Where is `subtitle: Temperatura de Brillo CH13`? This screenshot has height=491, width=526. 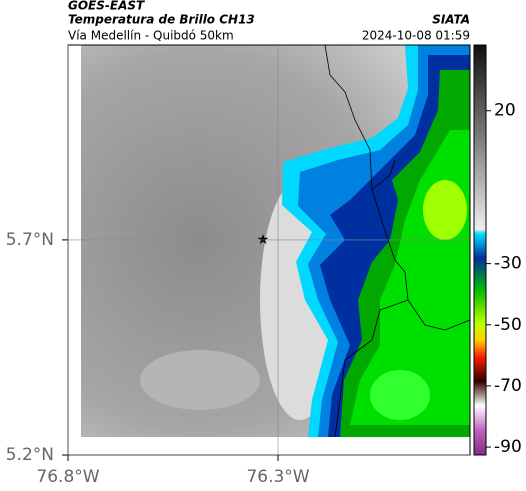 subtitle: Temperatura de Brillo CH13 is located at coordinates (161, 20).